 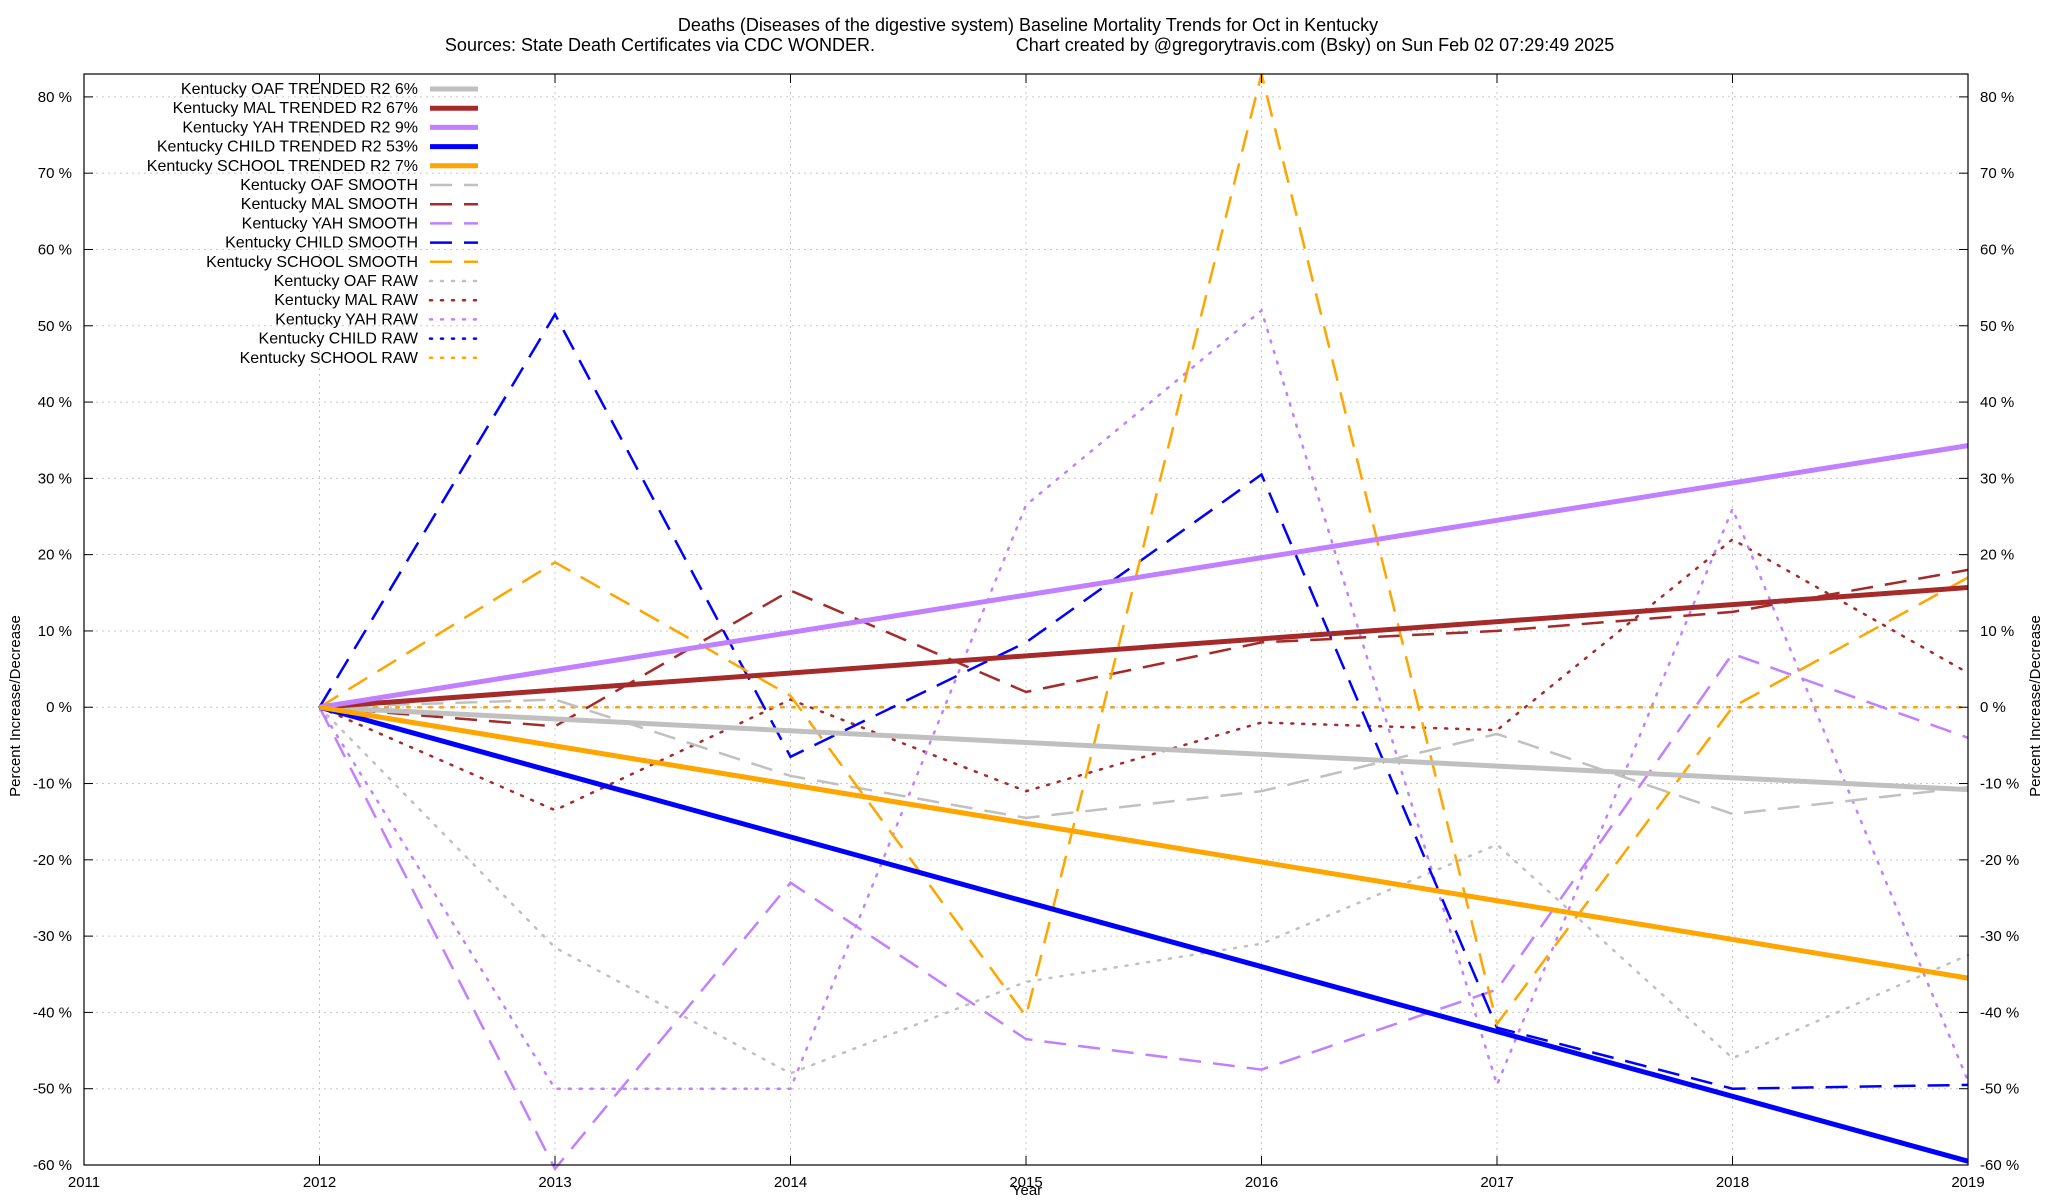 What do you see at coordinates (1993, 707) in the screenshot?
I see `y-tick-label-right: 0 %` at bounding box center [1993, 707].